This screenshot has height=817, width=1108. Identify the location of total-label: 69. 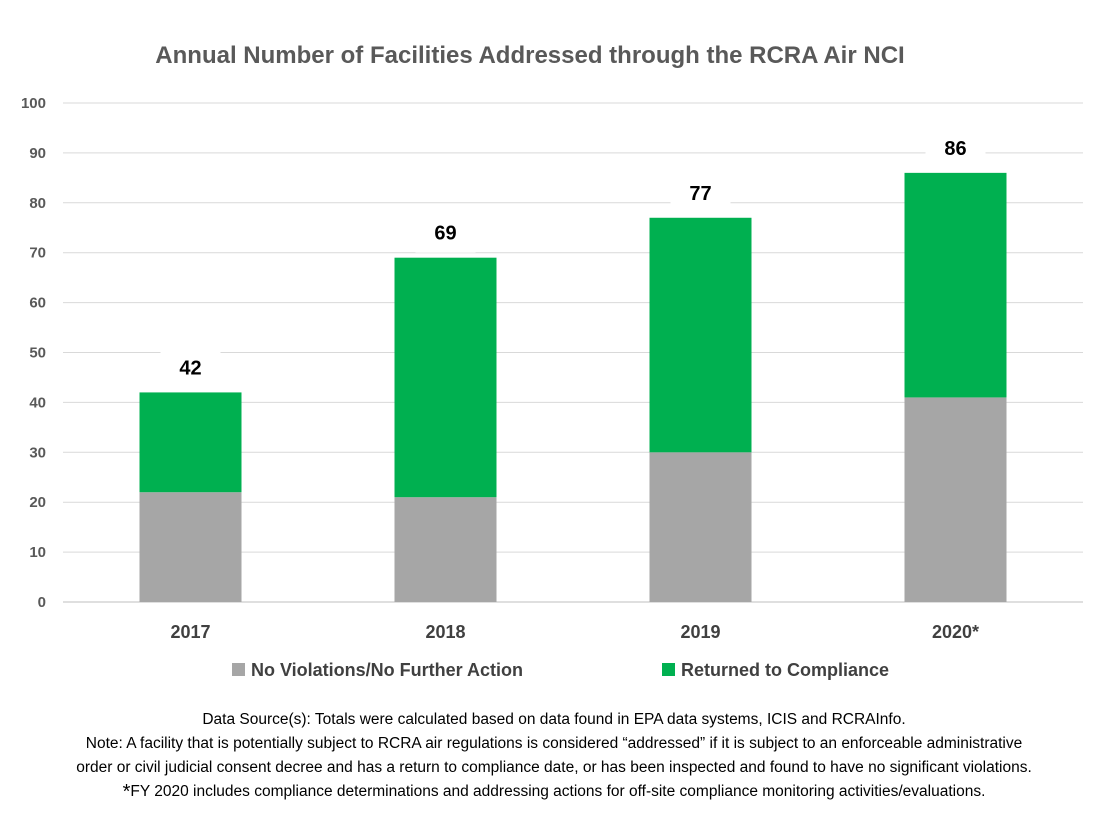
(445, 234).